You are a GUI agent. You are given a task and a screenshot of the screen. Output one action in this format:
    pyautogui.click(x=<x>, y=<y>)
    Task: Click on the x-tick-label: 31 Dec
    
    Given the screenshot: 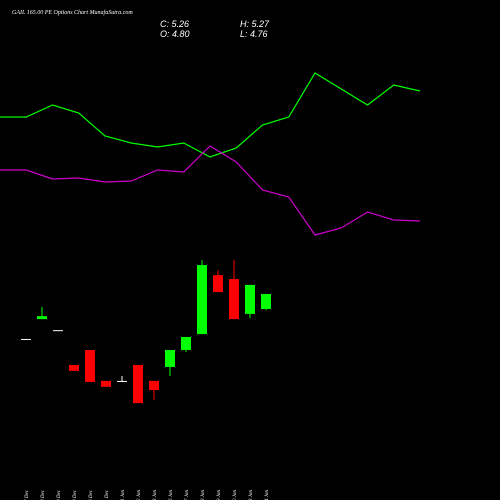 What is the action you would take?
    pyautogui.click(x=107, y=494)
    